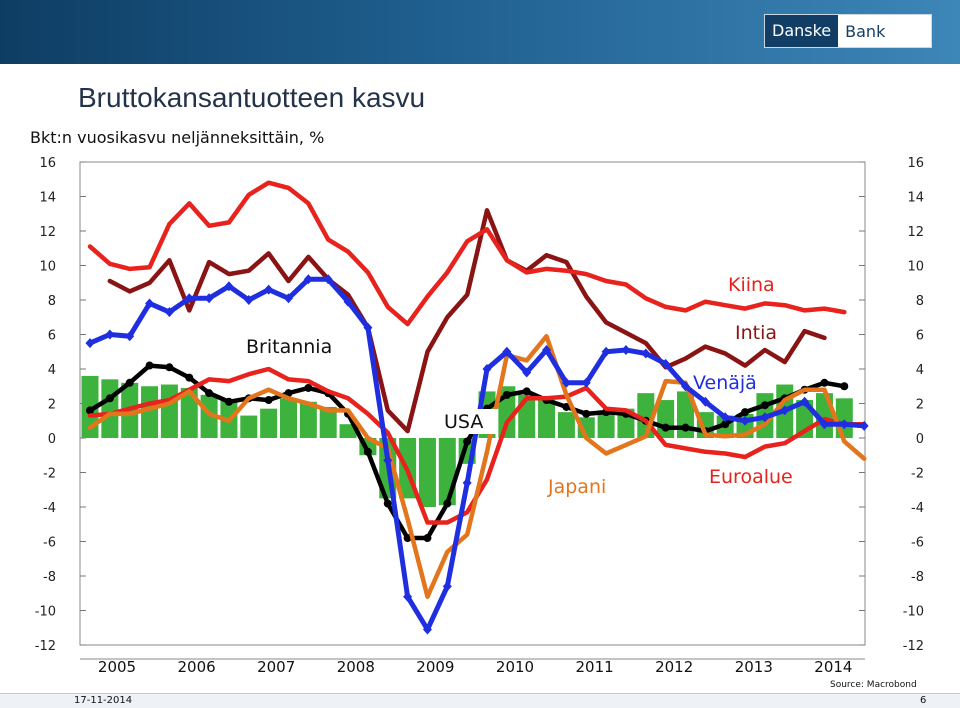 This screenshot has height=708, width=960. Describe the element at coordinates (463, 422) in the screenshot. I see `annotation-usa: USA` at that location.